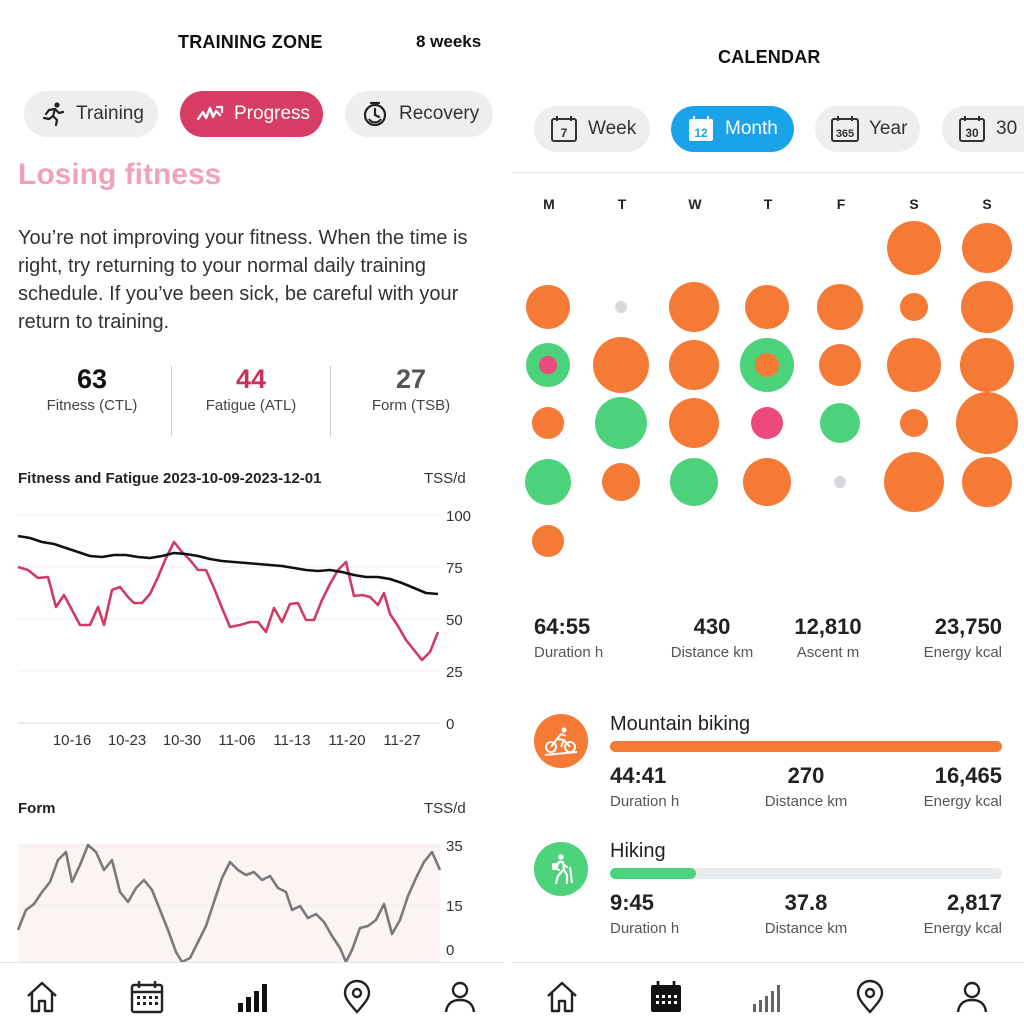  I want to click on tab-progress: Progress, so click(251, 114).